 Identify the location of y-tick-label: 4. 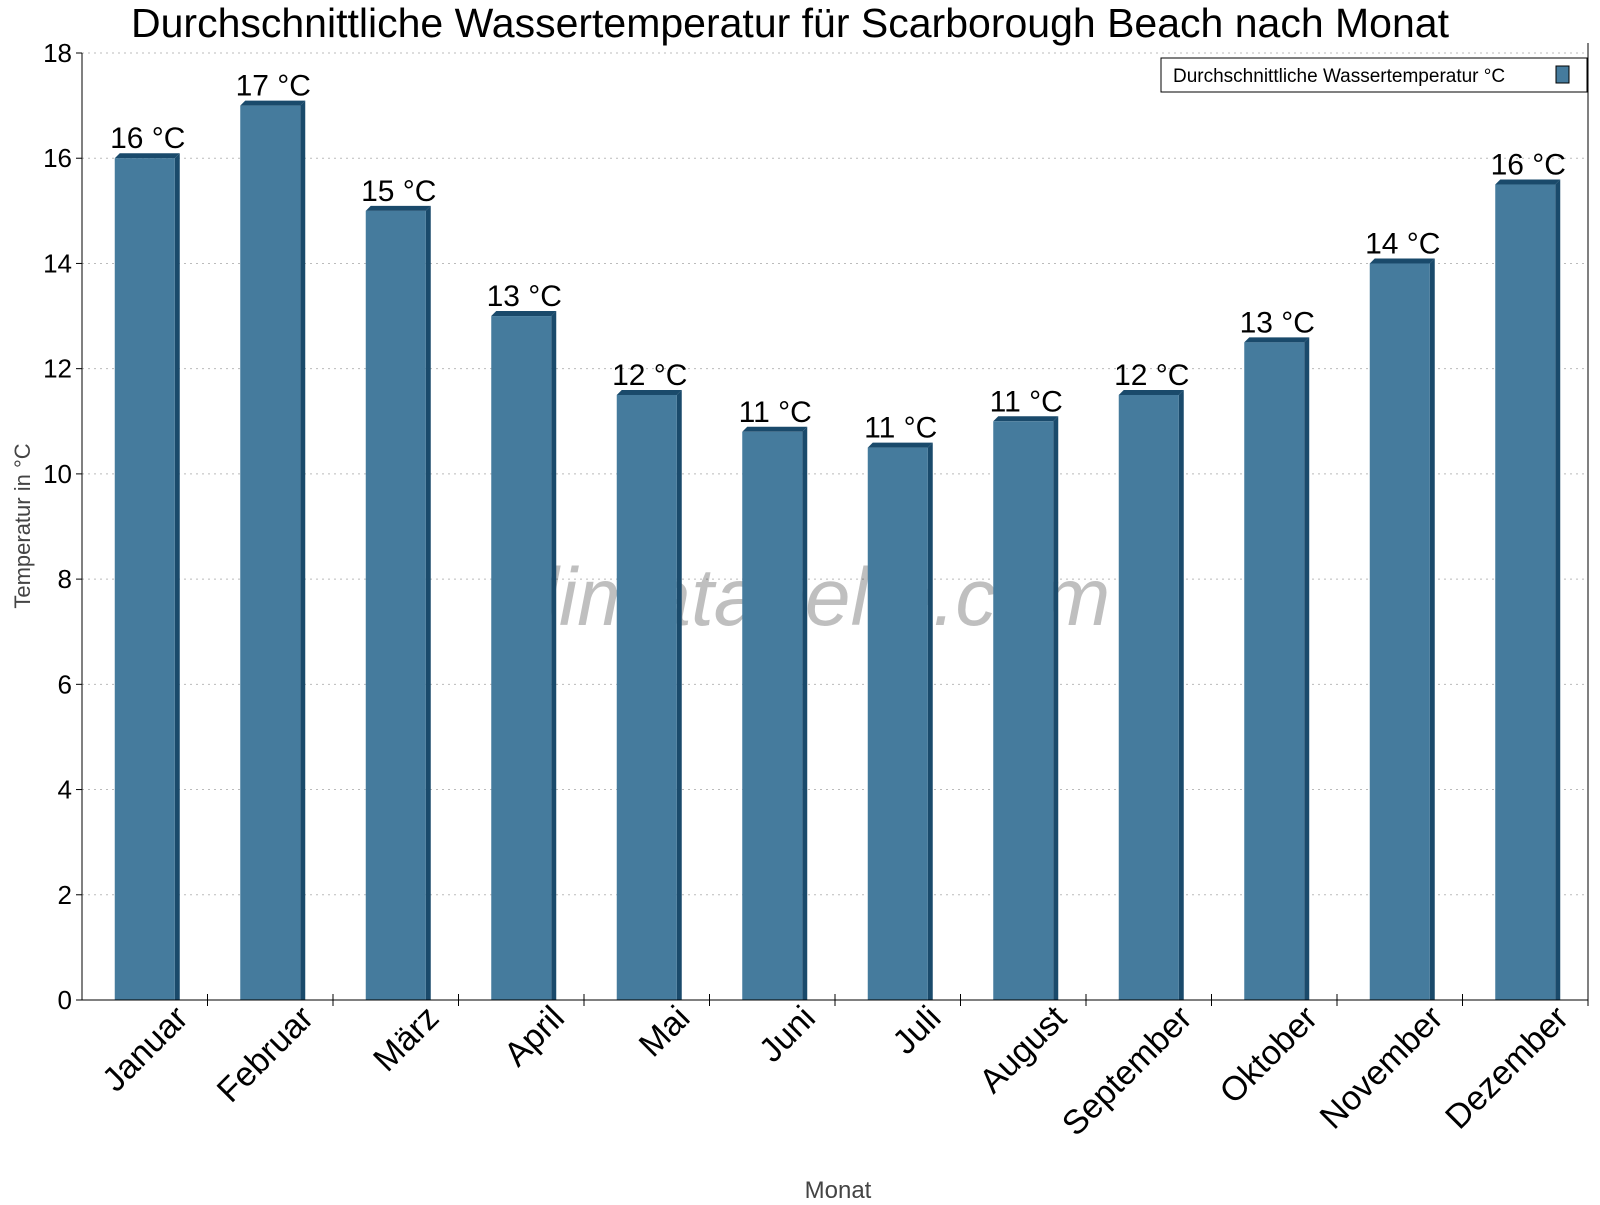
(65, 790).